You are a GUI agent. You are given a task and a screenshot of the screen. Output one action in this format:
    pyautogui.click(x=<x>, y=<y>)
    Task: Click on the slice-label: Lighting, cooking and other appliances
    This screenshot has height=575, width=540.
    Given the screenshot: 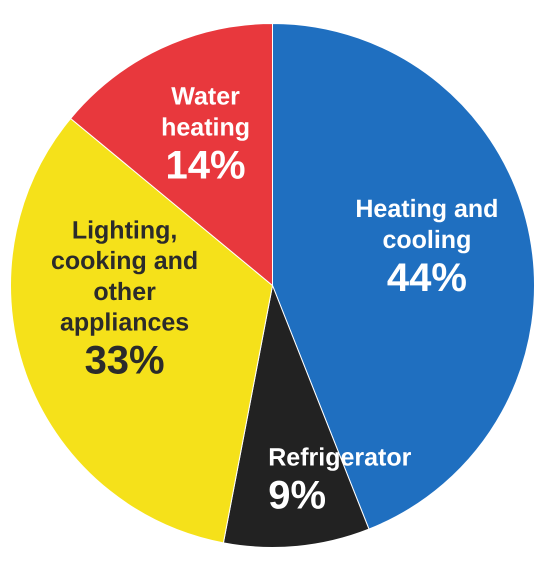 What is the action you would take?
    pyautogui.click(x=124, y=276)
    